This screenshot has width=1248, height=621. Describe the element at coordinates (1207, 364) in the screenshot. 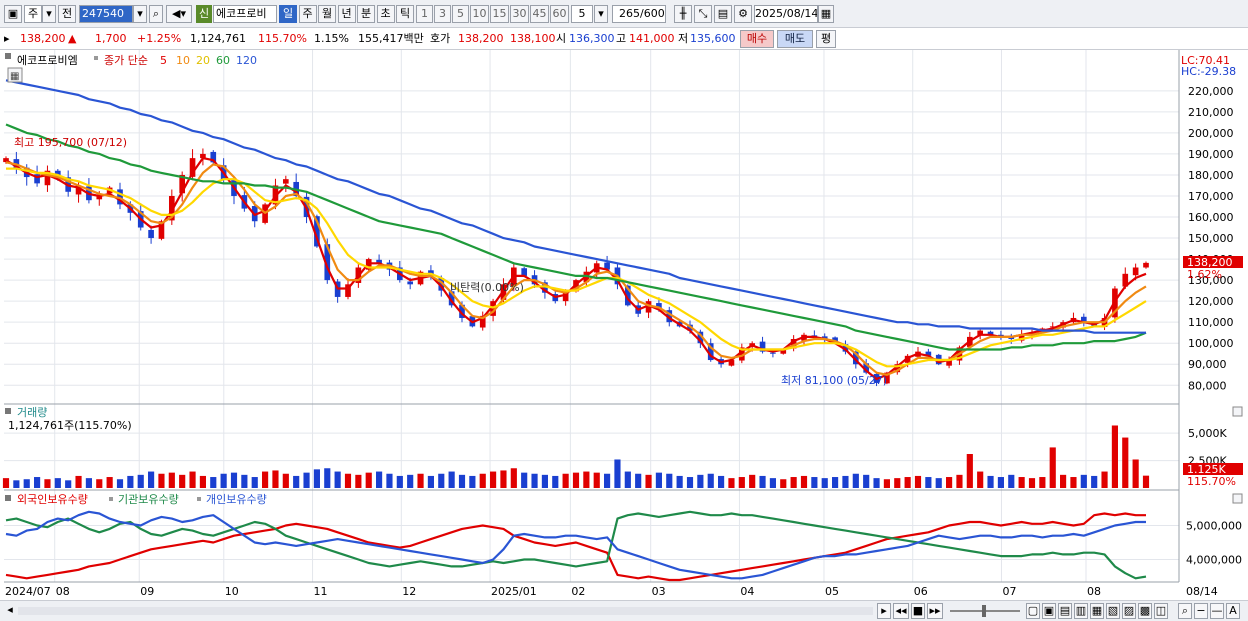

I see `price-tick-label: 90,000` at that location.